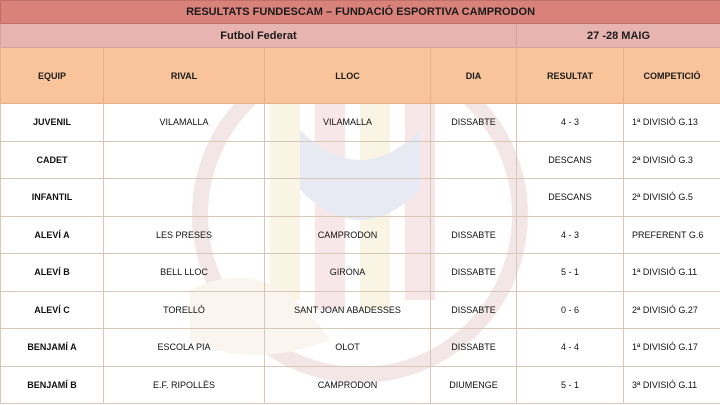 This screenshot has width=720, height=405. What do you see at coordinates (52, 272) in the screenshot?
I see `team-cell: ALEVÍ B` at bounding box center [52, 272].